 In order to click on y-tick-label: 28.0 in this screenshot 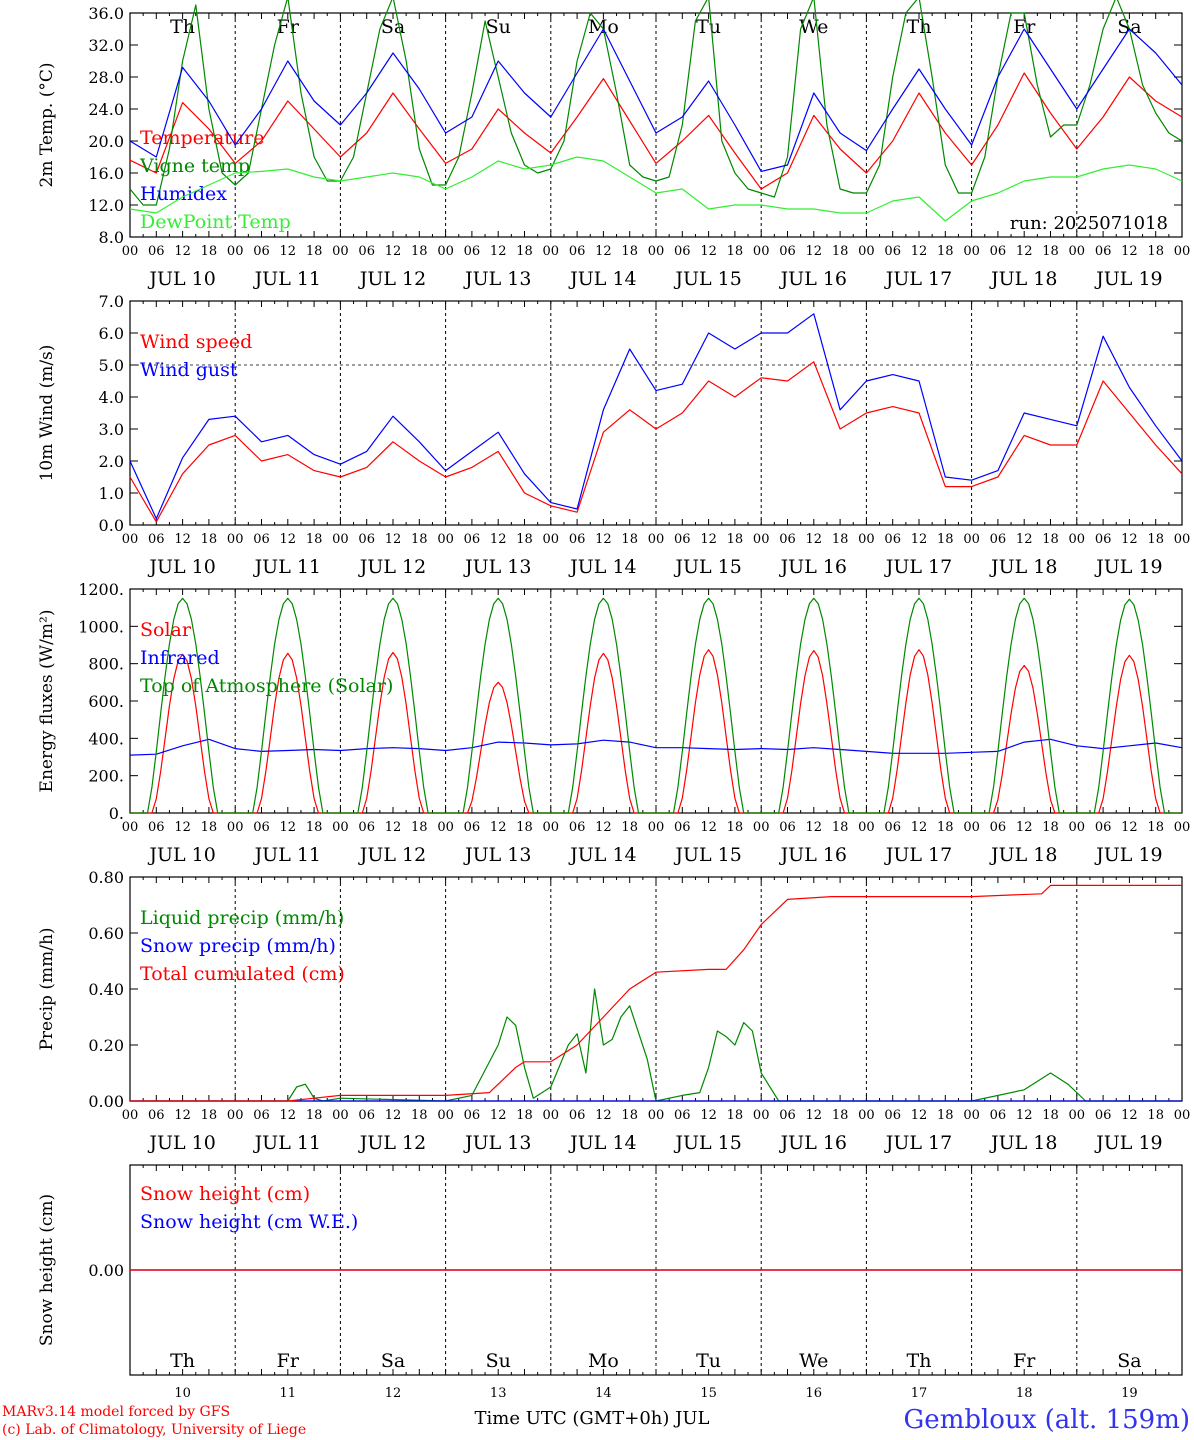, I will do `click(106, 77)`.